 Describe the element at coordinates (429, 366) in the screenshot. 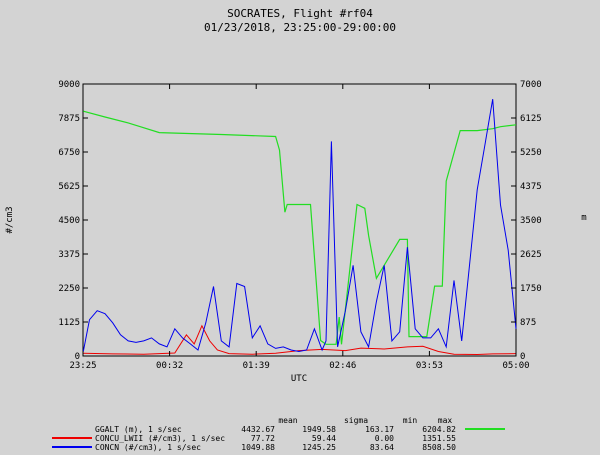

I see `x-tick-label: 03:53` at that location.